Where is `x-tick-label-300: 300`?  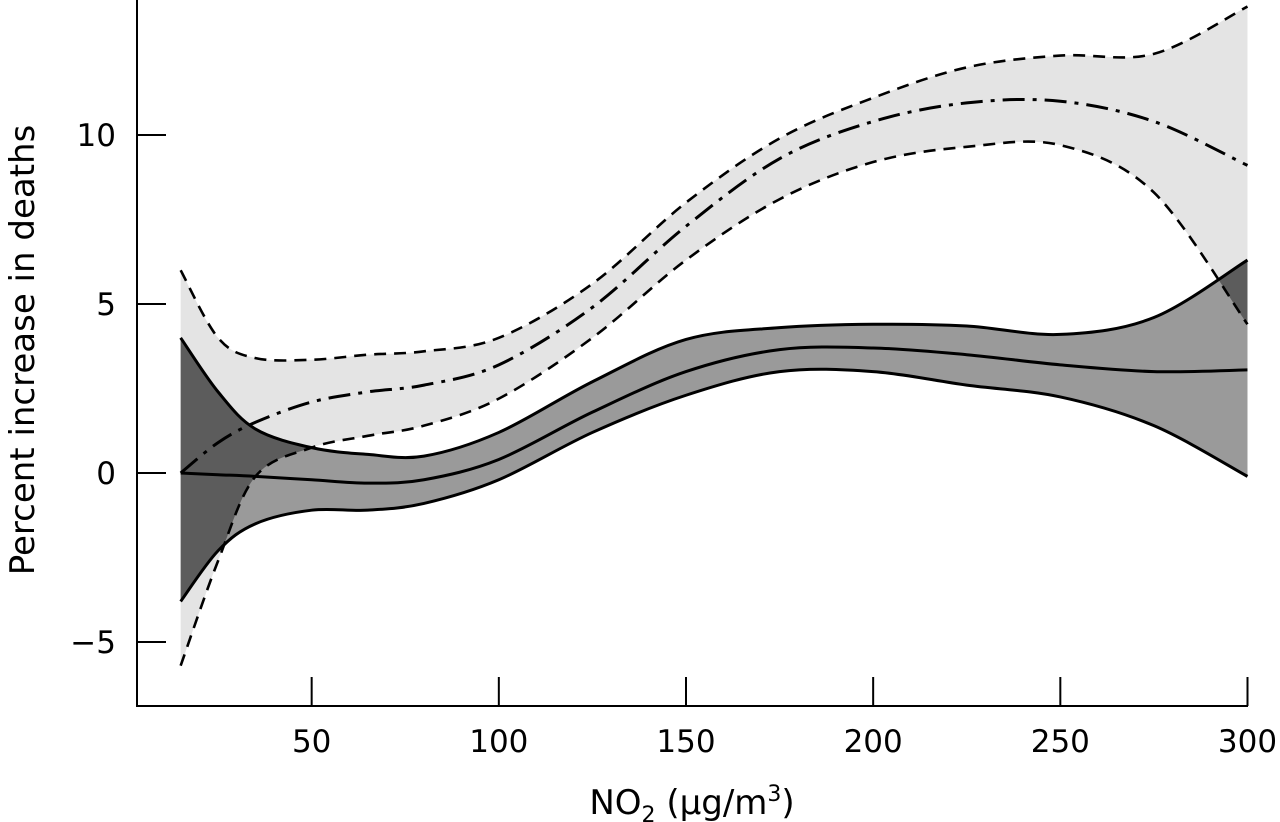
x-tick-label-300: 300 is located at coordinates (1247, 742).